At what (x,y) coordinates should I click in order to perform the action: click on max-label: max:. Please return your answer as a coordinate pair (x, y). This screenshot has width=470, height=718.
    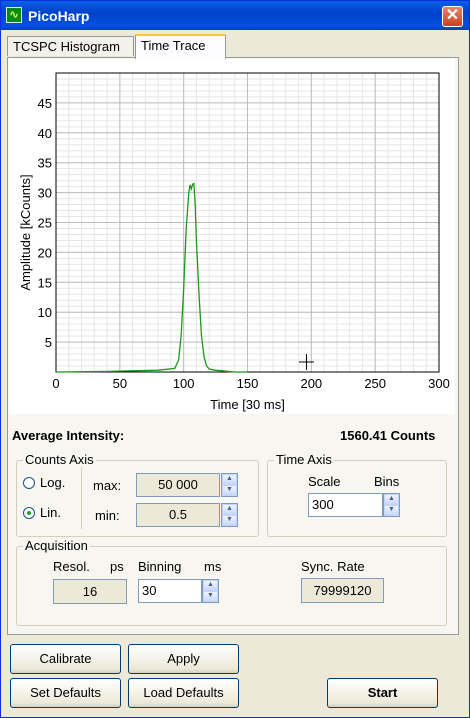
    Looking at the image, I should click on (107, 485).